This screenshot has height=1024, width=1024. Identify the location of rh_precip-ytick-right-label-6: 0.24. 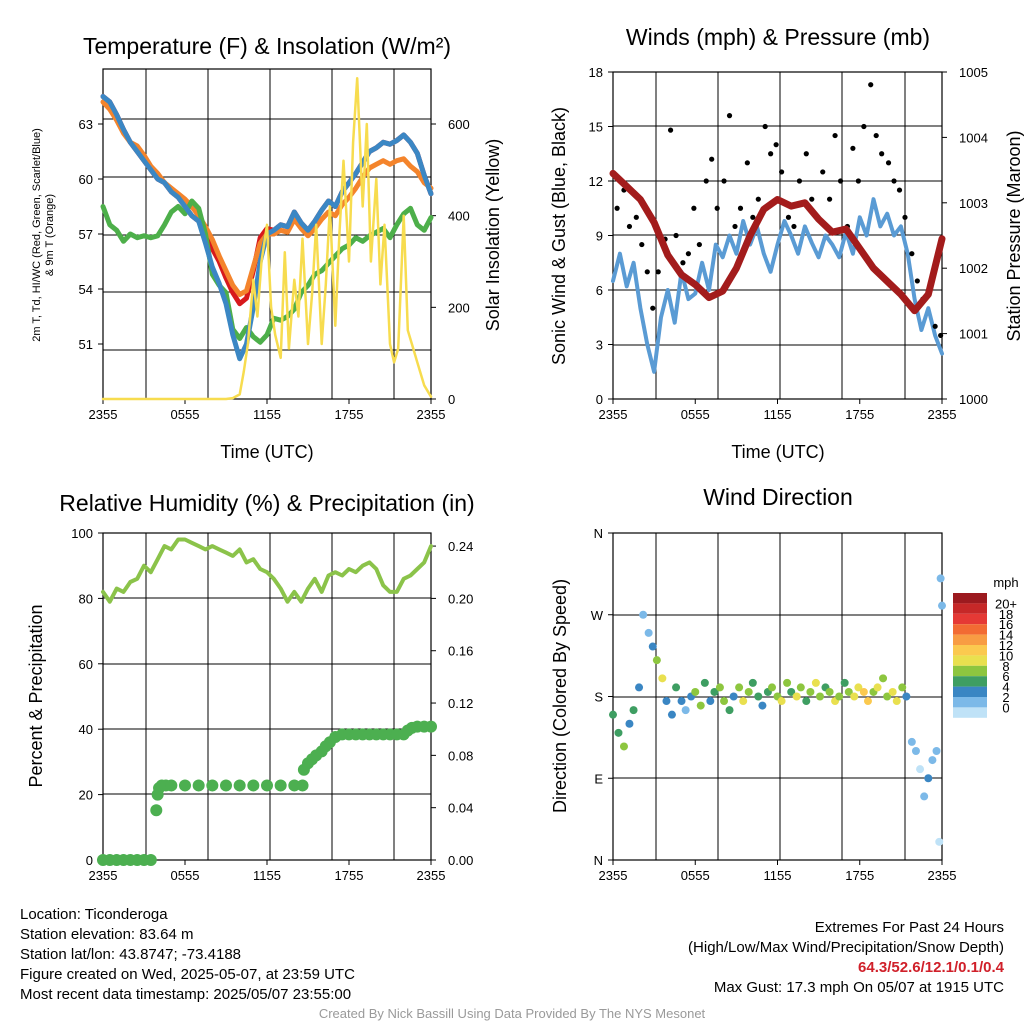
(460, 546).